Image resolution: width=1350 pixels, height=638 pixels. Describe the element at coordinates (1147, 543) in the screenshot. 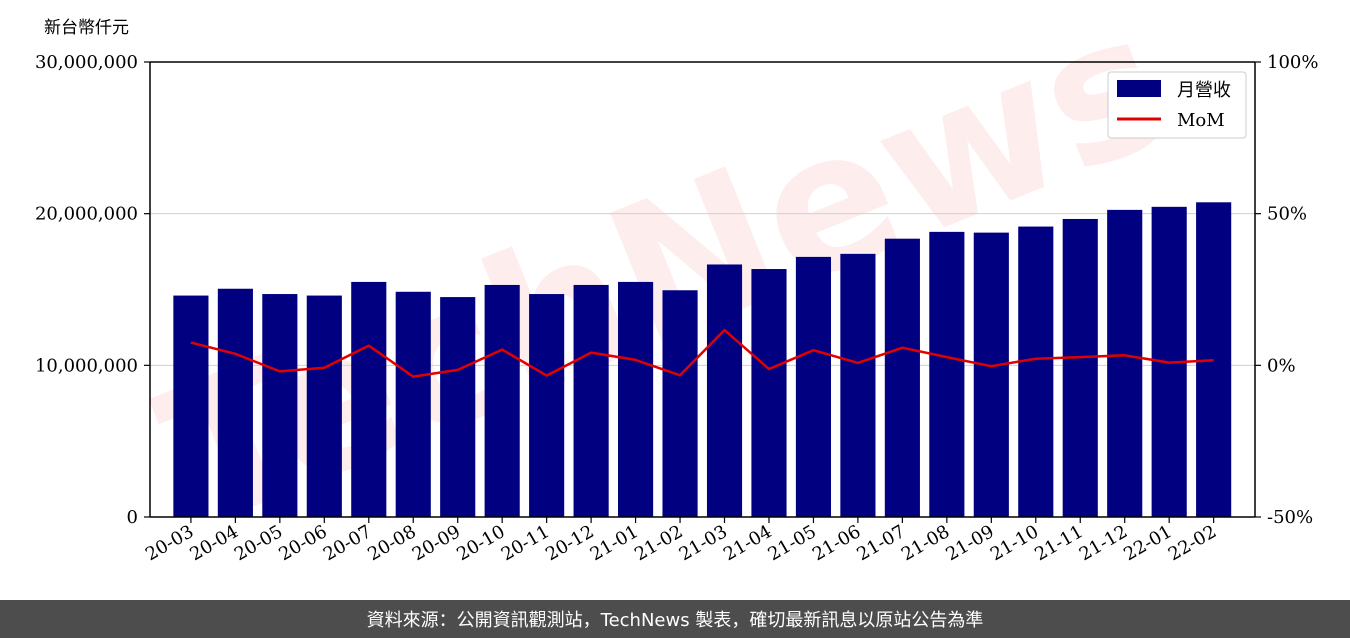

I see `x-tick-label: 22-01` at that location.